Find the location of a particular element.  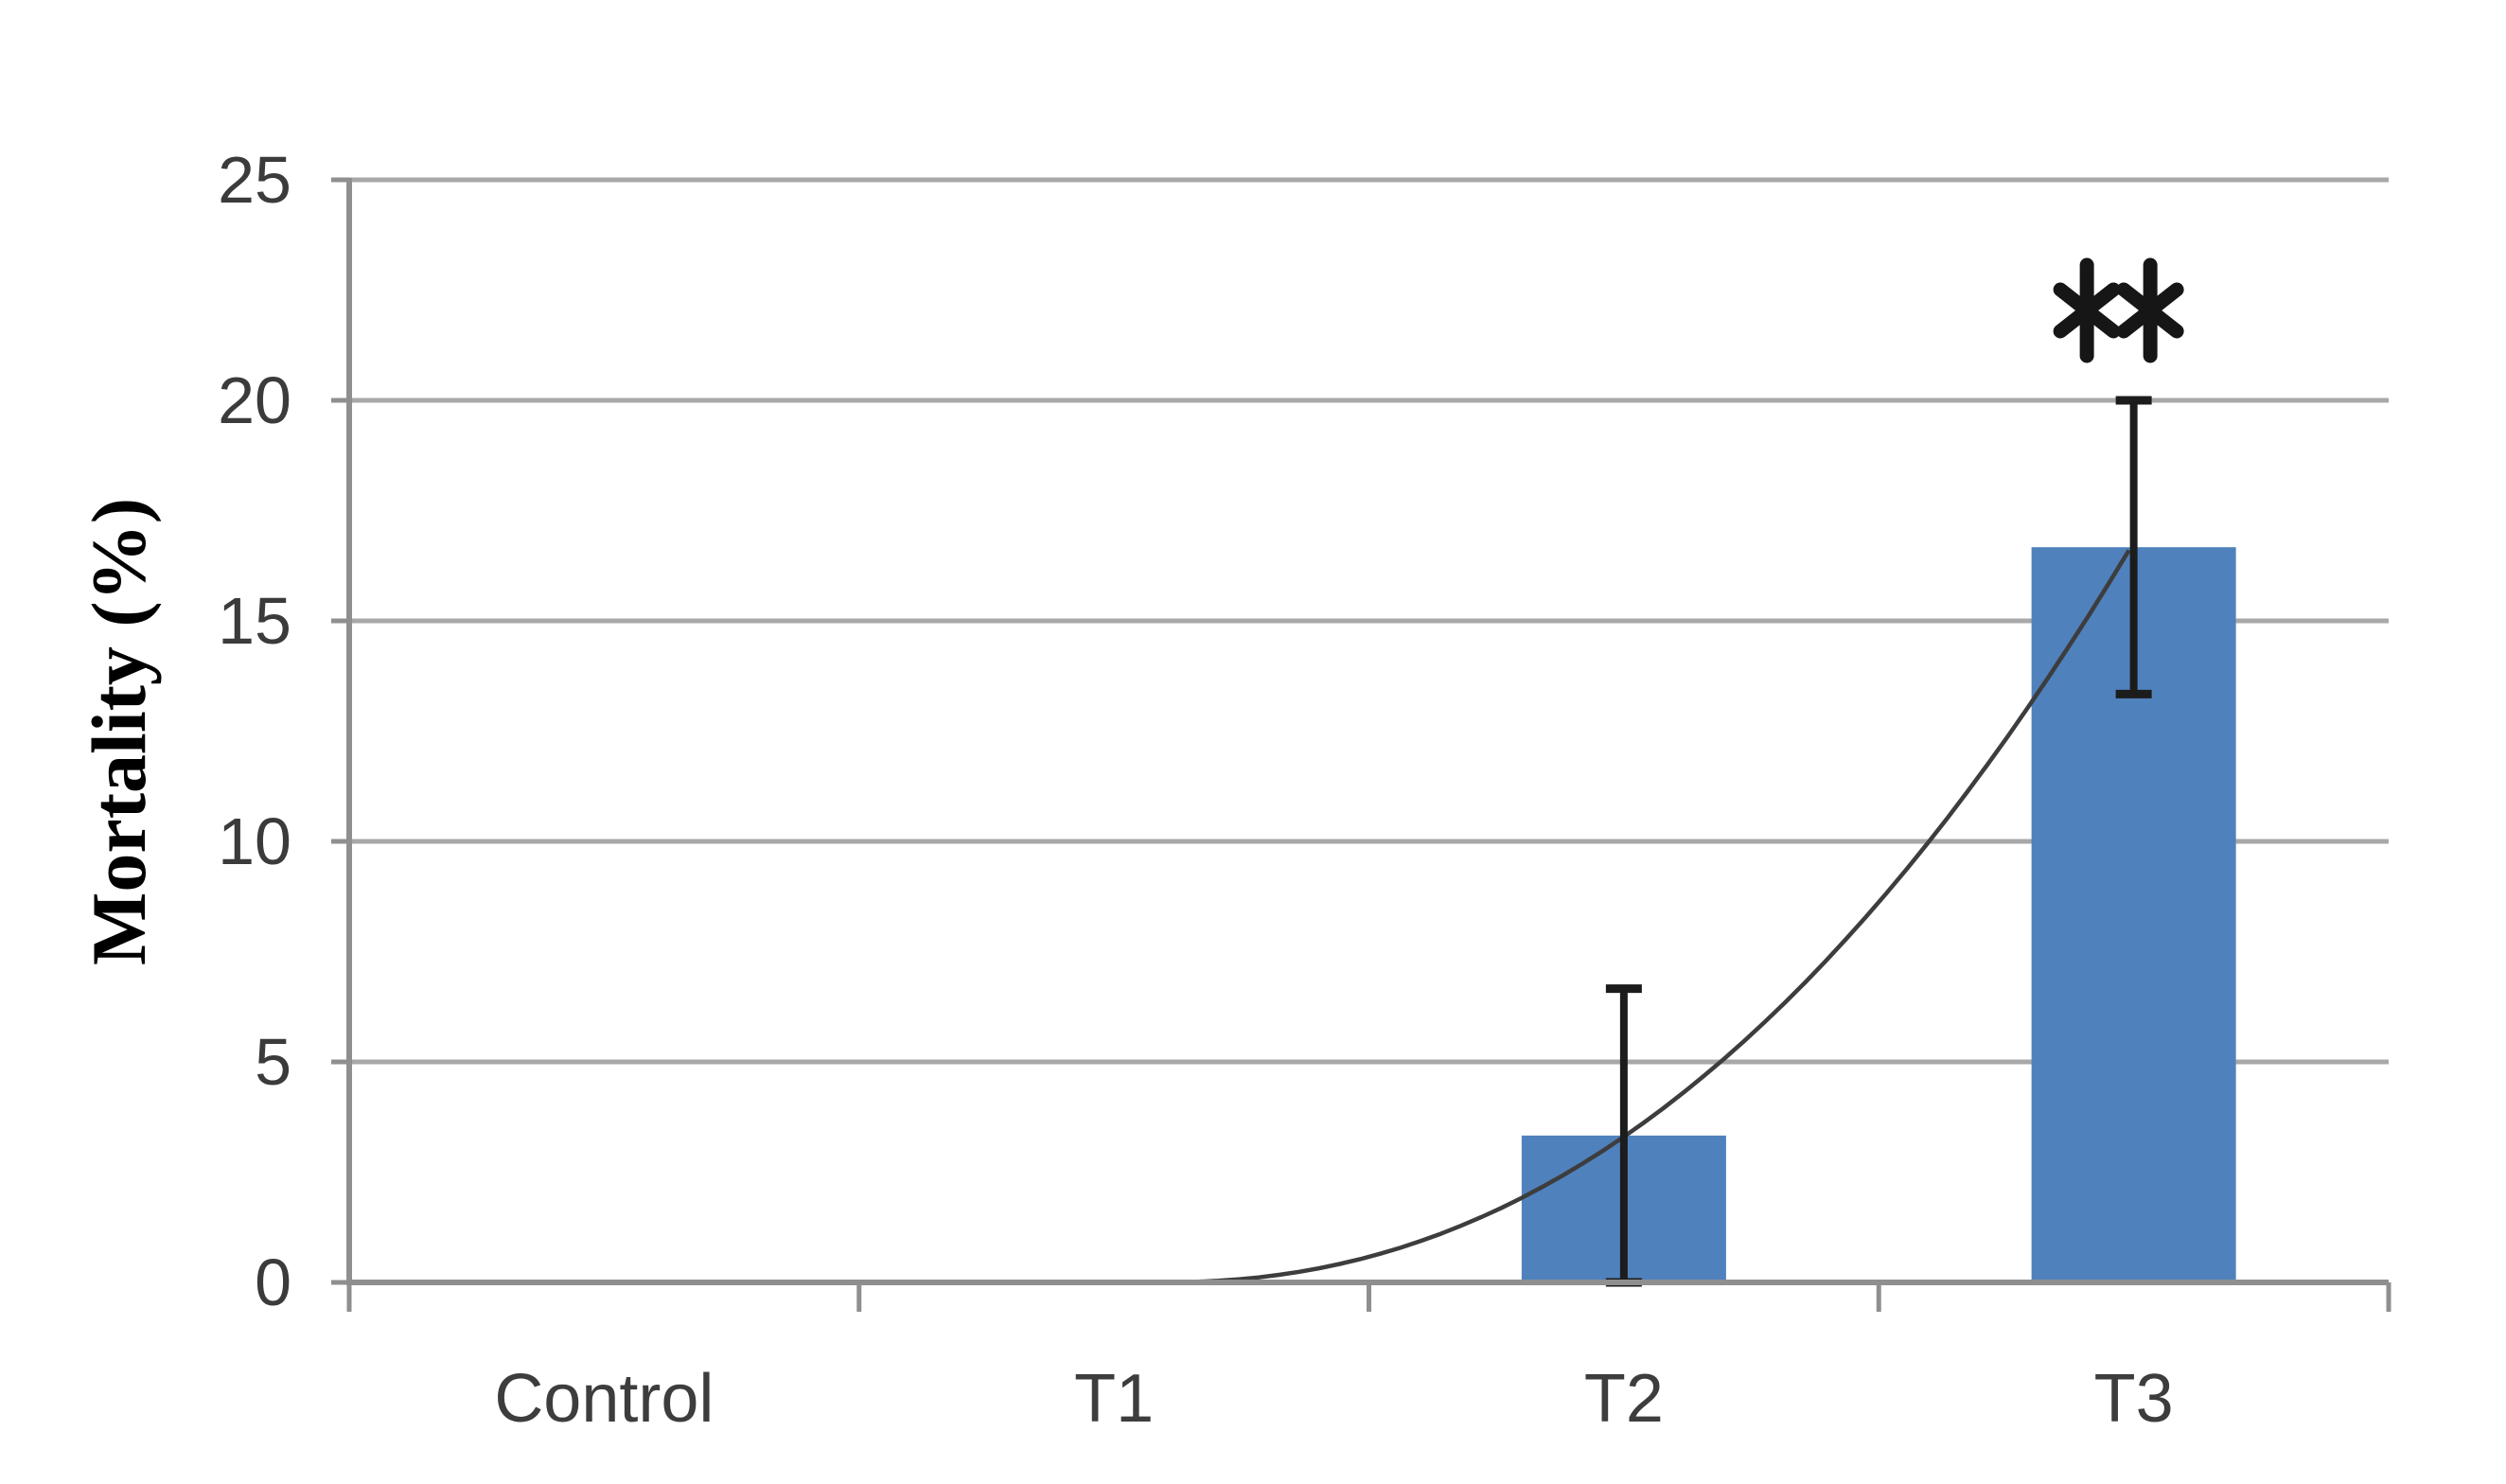

significance-annotation is located at coordinates (2118, 310).